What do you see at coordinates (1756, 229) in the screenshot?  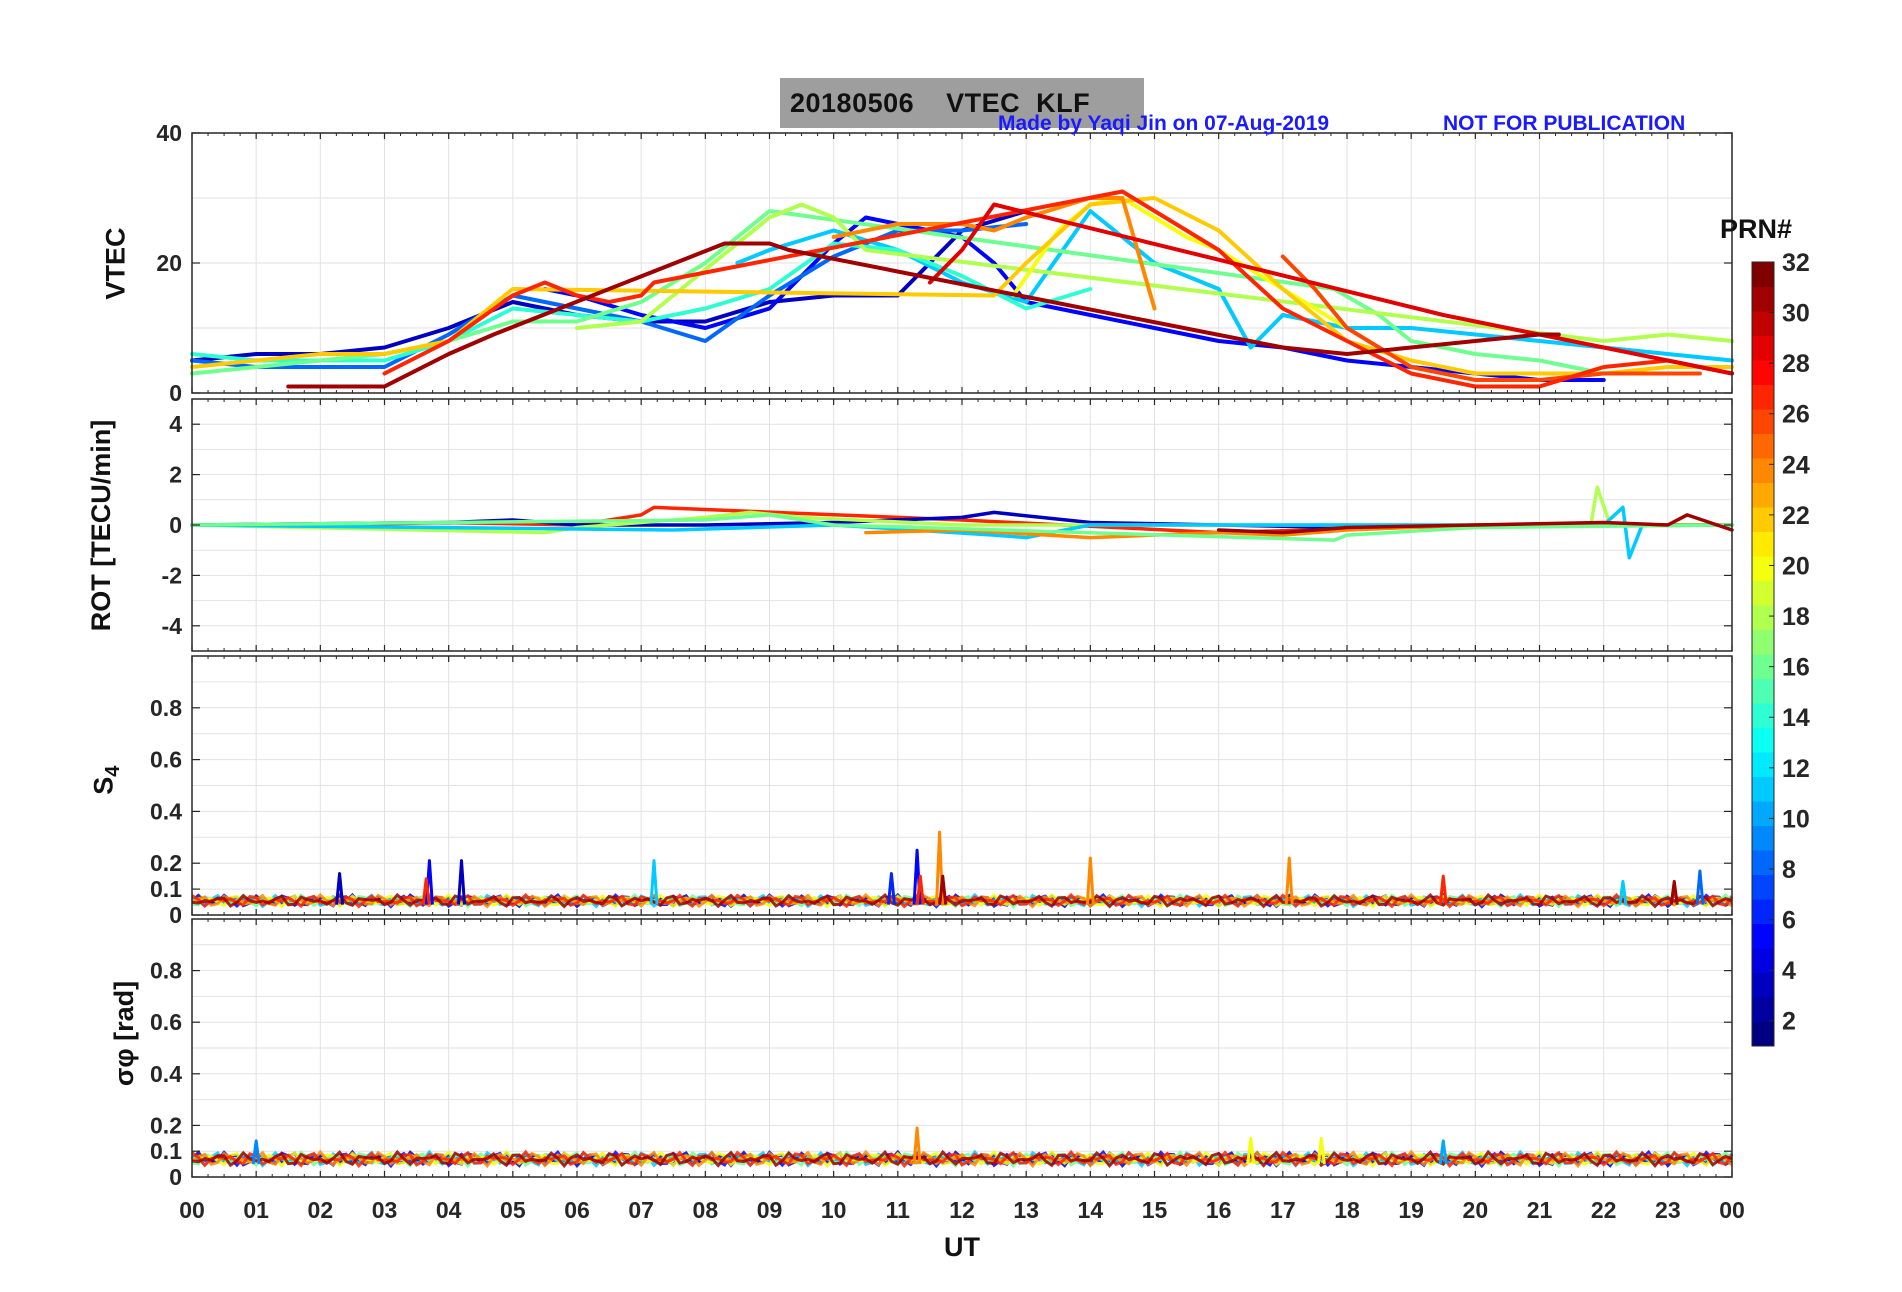 I see `colorbar-title: PRN#` at bounding box center [1756, 229].